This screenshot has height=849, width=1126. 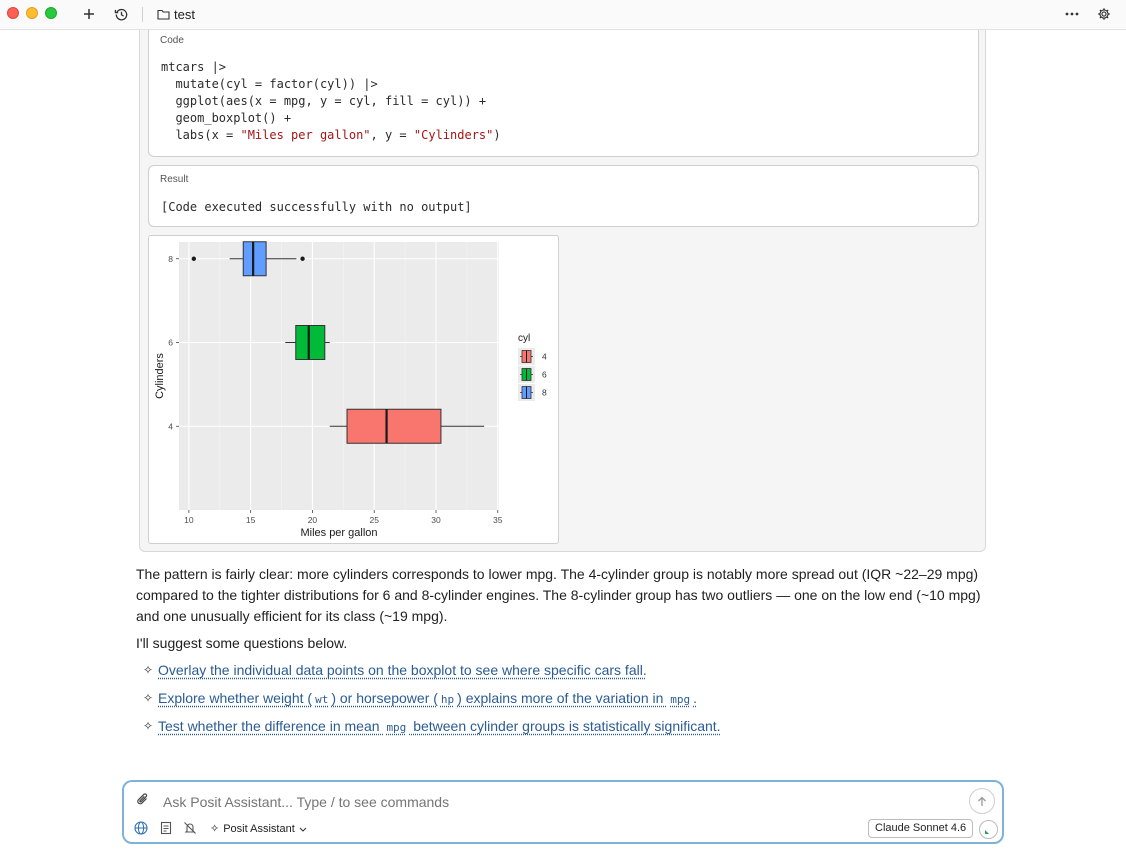 What do you see at coordinates (563, 812) in the screenshot?
I see `chat-input-box: ✧ Posit Assistant Claude Sonnet 4.6` at bounding box center [563, 812].